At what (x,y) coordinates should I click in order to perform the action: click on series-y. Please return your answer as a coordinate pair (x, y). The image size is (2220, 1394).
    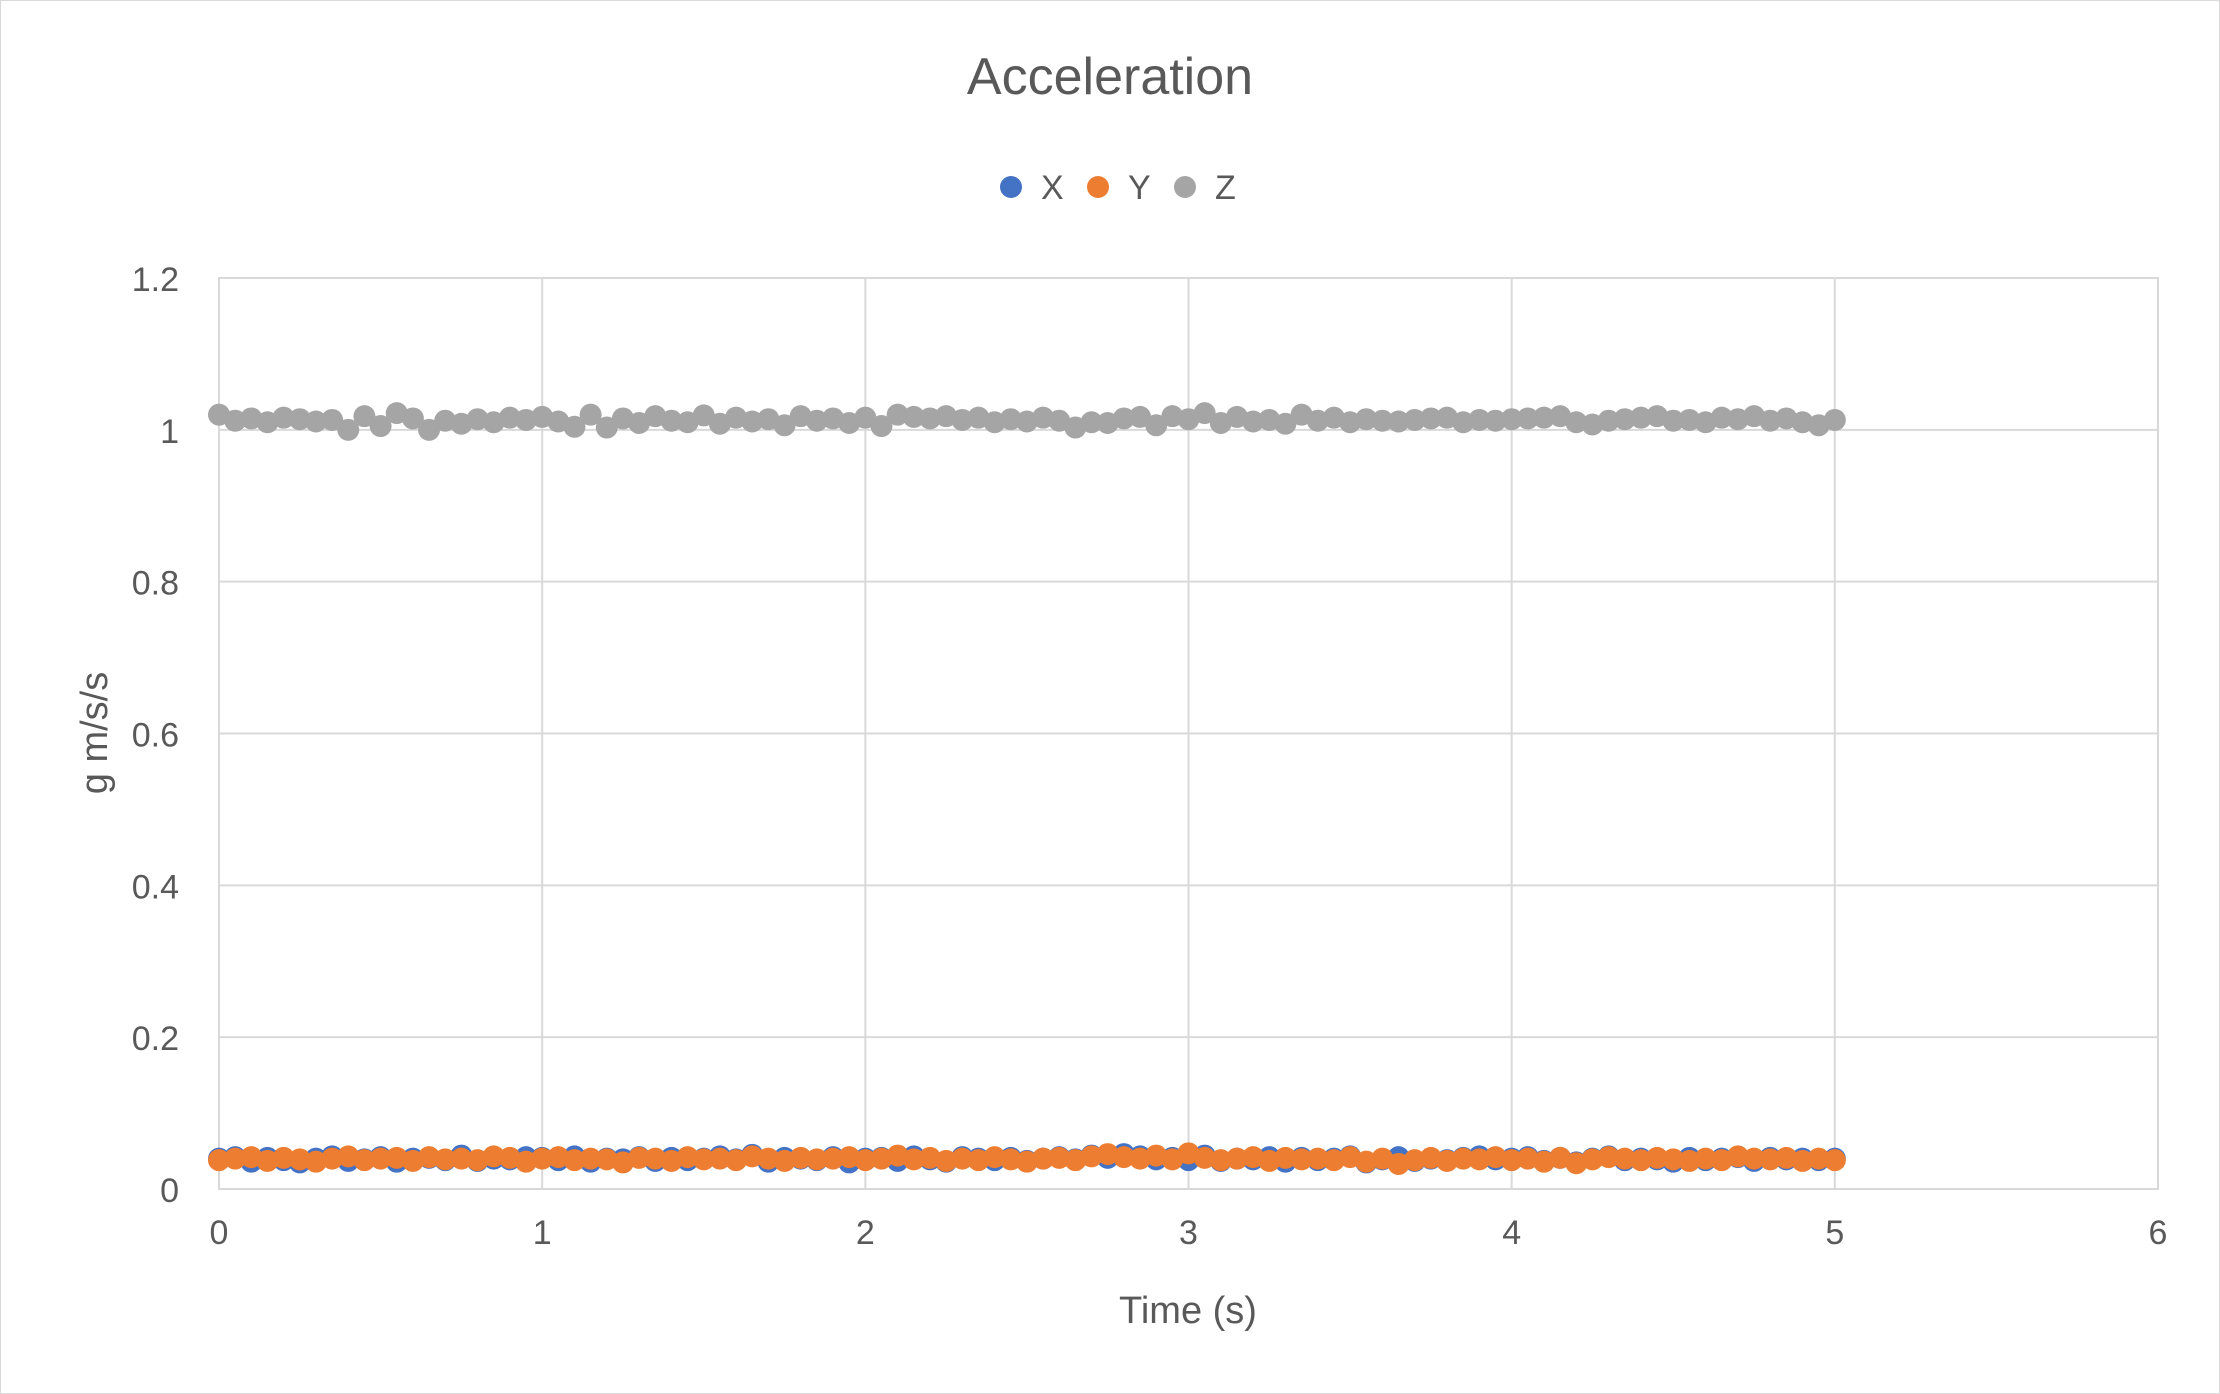
    Looking at the image, I should click on (1027, 1158).